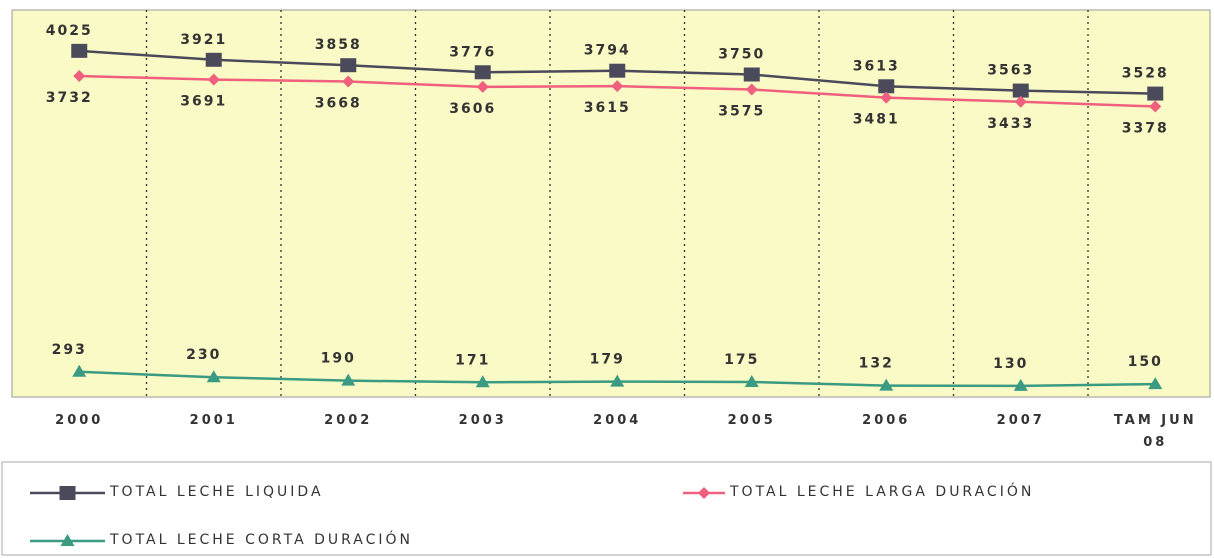  What do you see at coordinates (69, 31) in the screenshot?
I see `data-label: 4025` at bounding box center [69, 31].